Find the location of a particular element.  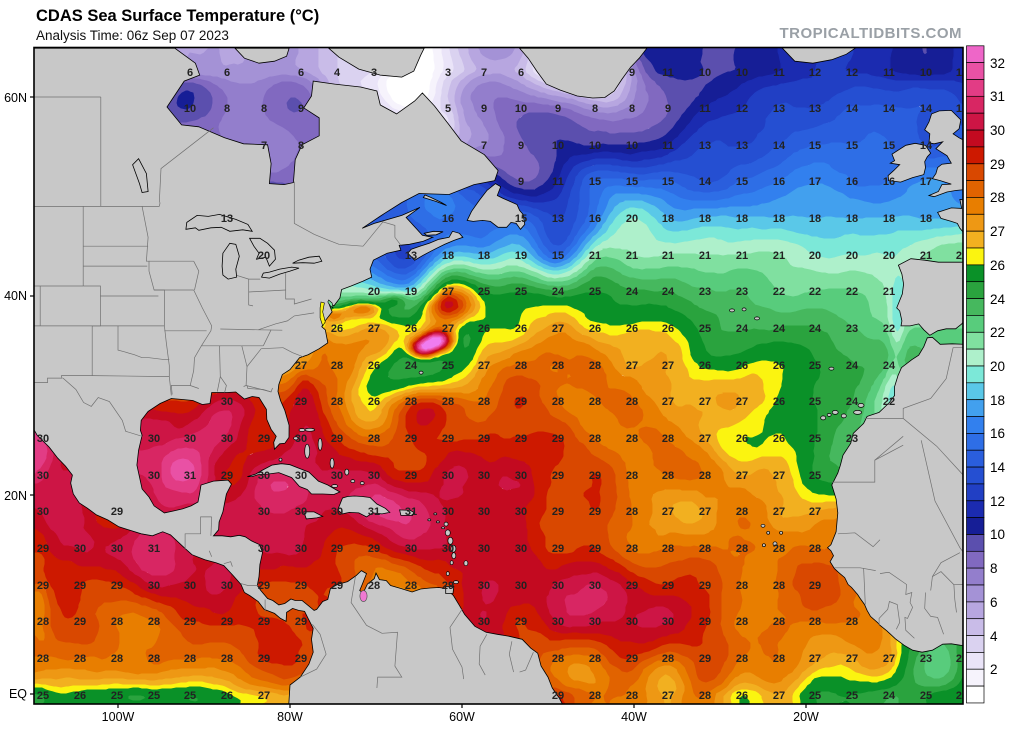

svg-text: 40W is located at coordinates (634, 717).